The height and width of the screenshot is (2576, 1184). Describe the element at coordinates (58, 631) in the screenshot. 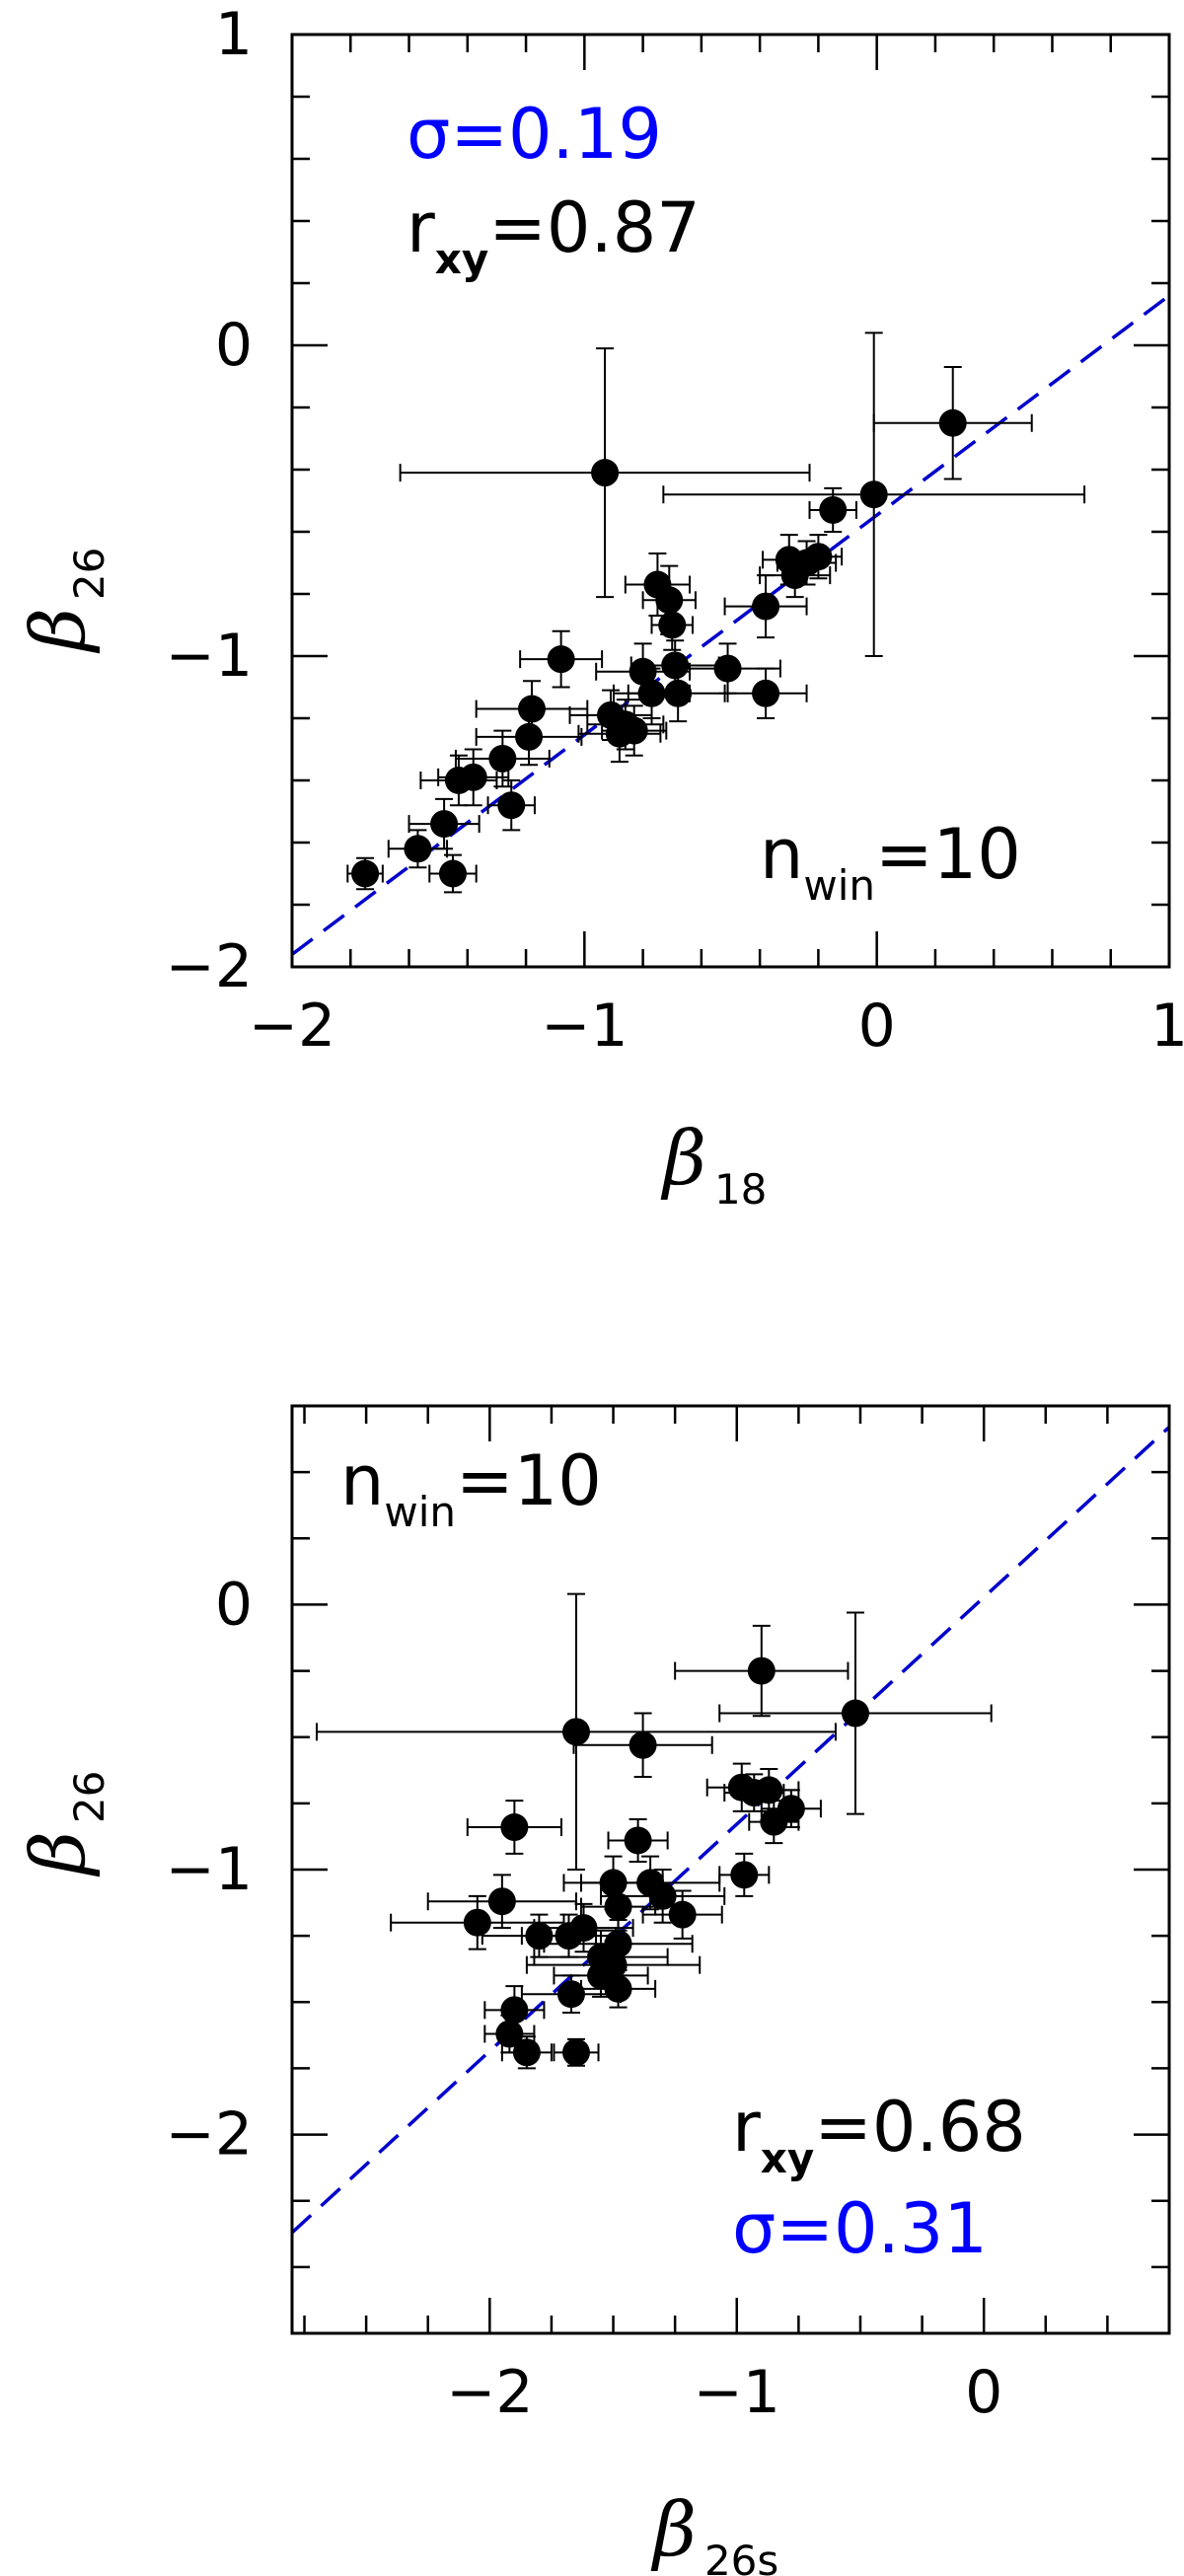

I see `y-axis-symbol-top: β` at that location.